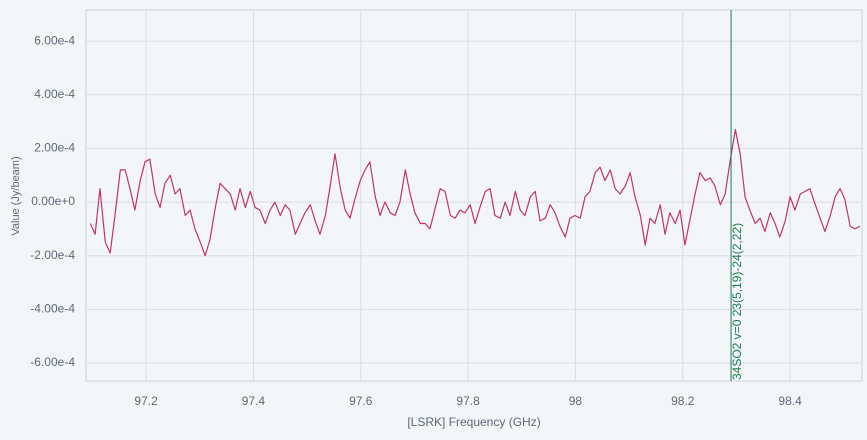  I want to click on y-tick-label: -6.00e-4, so click(52, 362).